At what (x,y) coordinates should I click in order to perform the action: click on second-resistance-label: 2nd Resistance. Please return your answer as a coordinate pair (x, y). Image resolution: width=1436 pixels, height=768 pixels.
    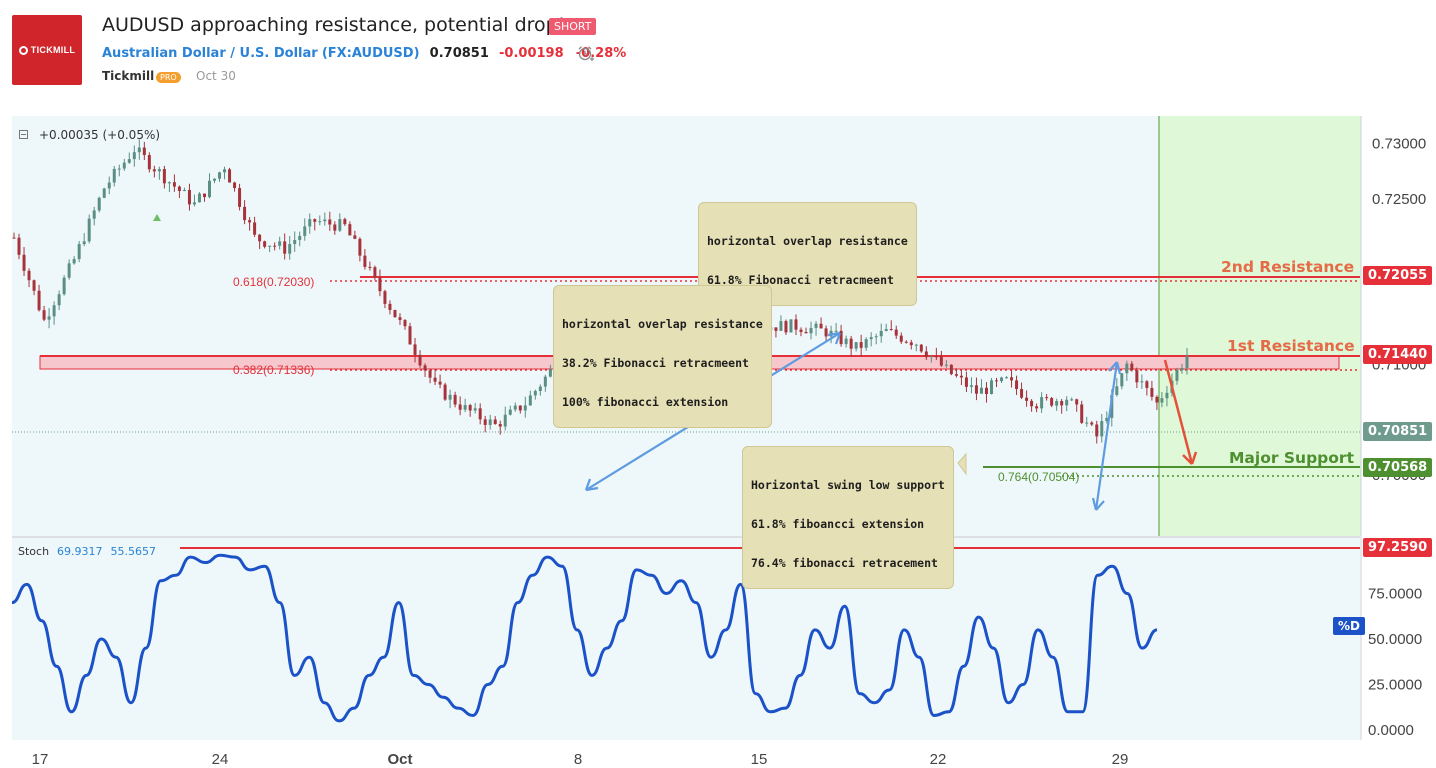
    Looking at the image, I should click on (1288, 267).